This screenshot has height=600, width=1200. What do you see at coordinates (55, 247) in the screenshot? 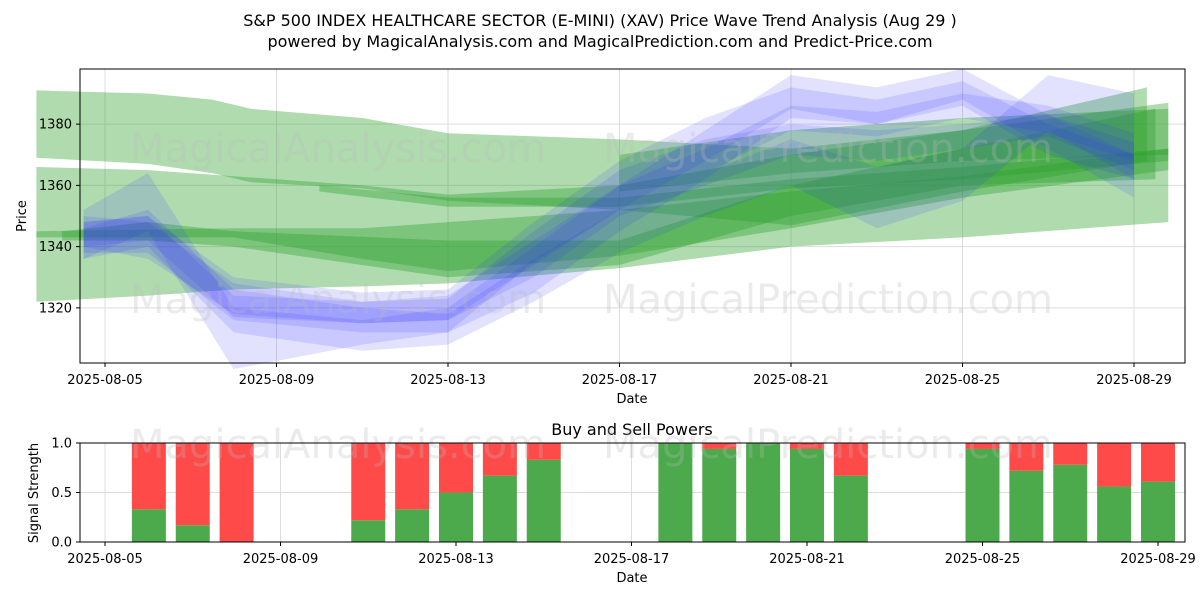
I see `price-y-tick-label: 1340` at bounding box center [55, 247].